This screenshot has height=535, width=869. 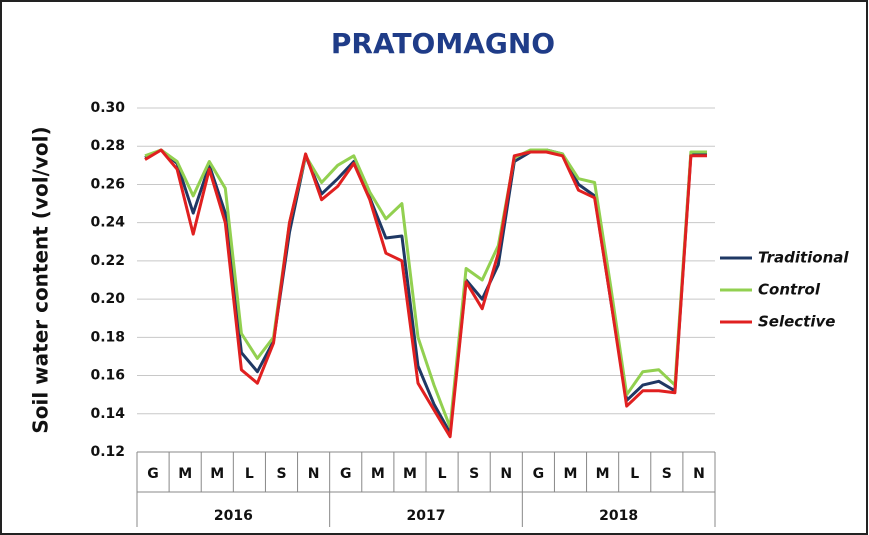 I want to click on y-tick-label: 0.14, so click(x=107, y=414).